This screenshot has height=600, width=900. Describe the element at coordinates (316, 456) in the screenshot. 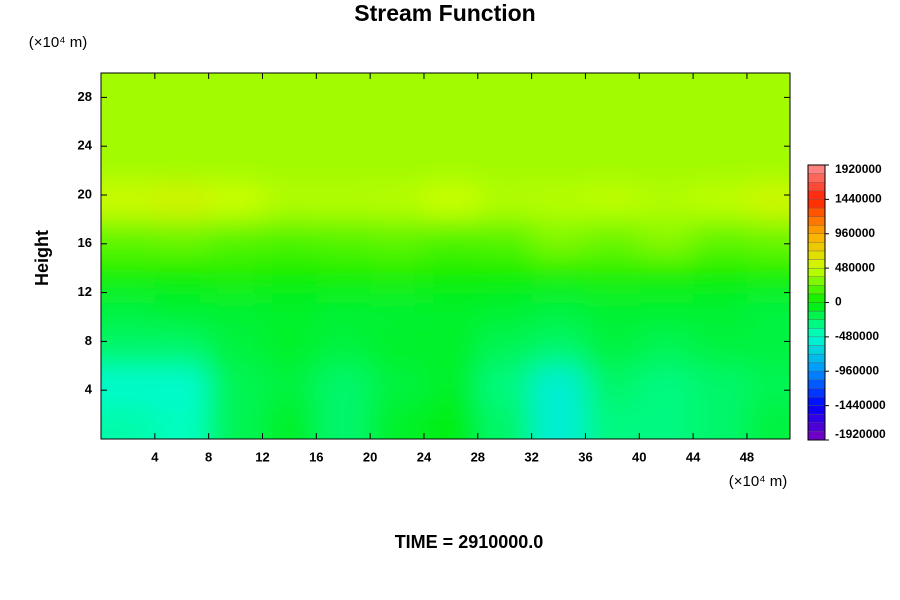

I see `x-tick-label: 16` at that location.